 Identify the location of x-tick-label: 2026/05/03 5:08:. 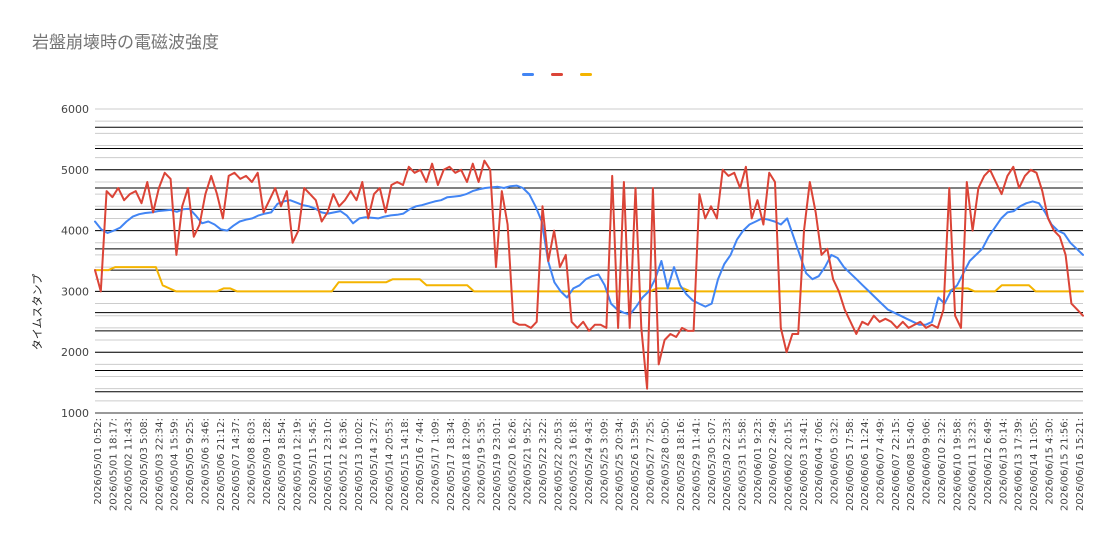
(144, 461).